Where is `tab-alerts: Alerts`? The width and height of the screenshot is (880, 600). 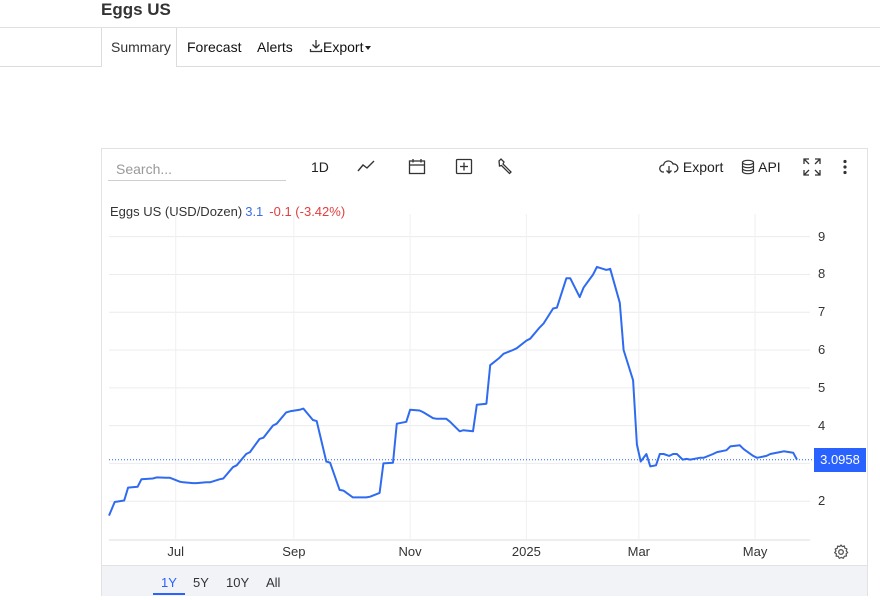 tab-alerts: Alerts is located at coordinates (275, 47).